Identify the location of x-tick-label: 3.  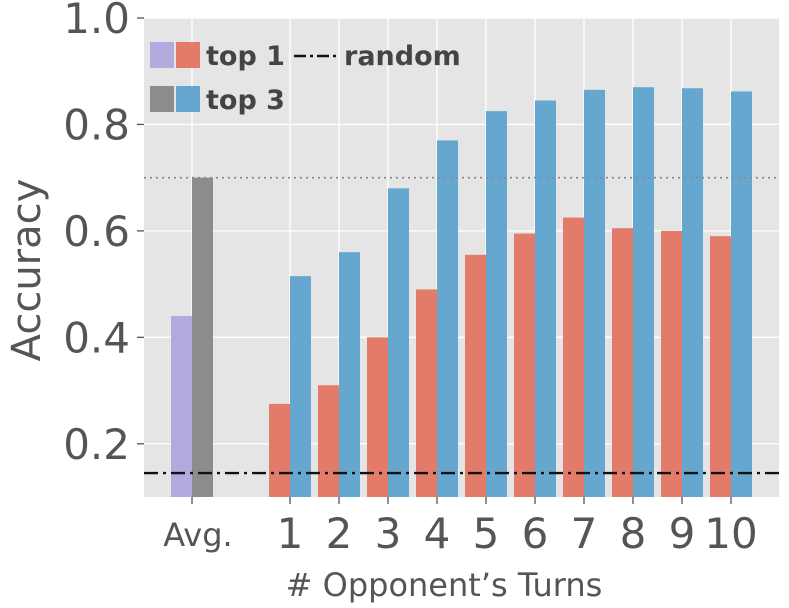
(388, 533).